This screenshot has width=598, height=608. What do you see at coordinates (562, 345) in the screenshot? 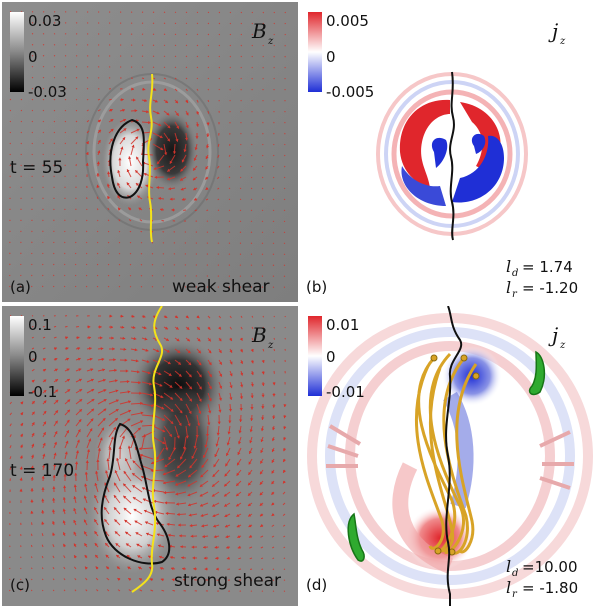
I see `field-sub-d: z` at bounding box center [562, 345].